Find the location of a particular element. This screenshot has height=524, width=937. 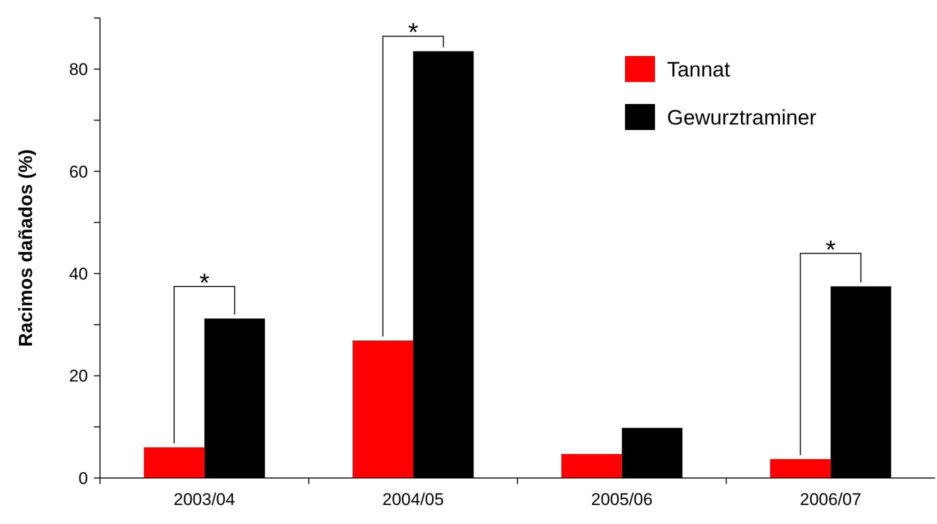

y-tick-label: 0 is located at coordinates (83, 478).